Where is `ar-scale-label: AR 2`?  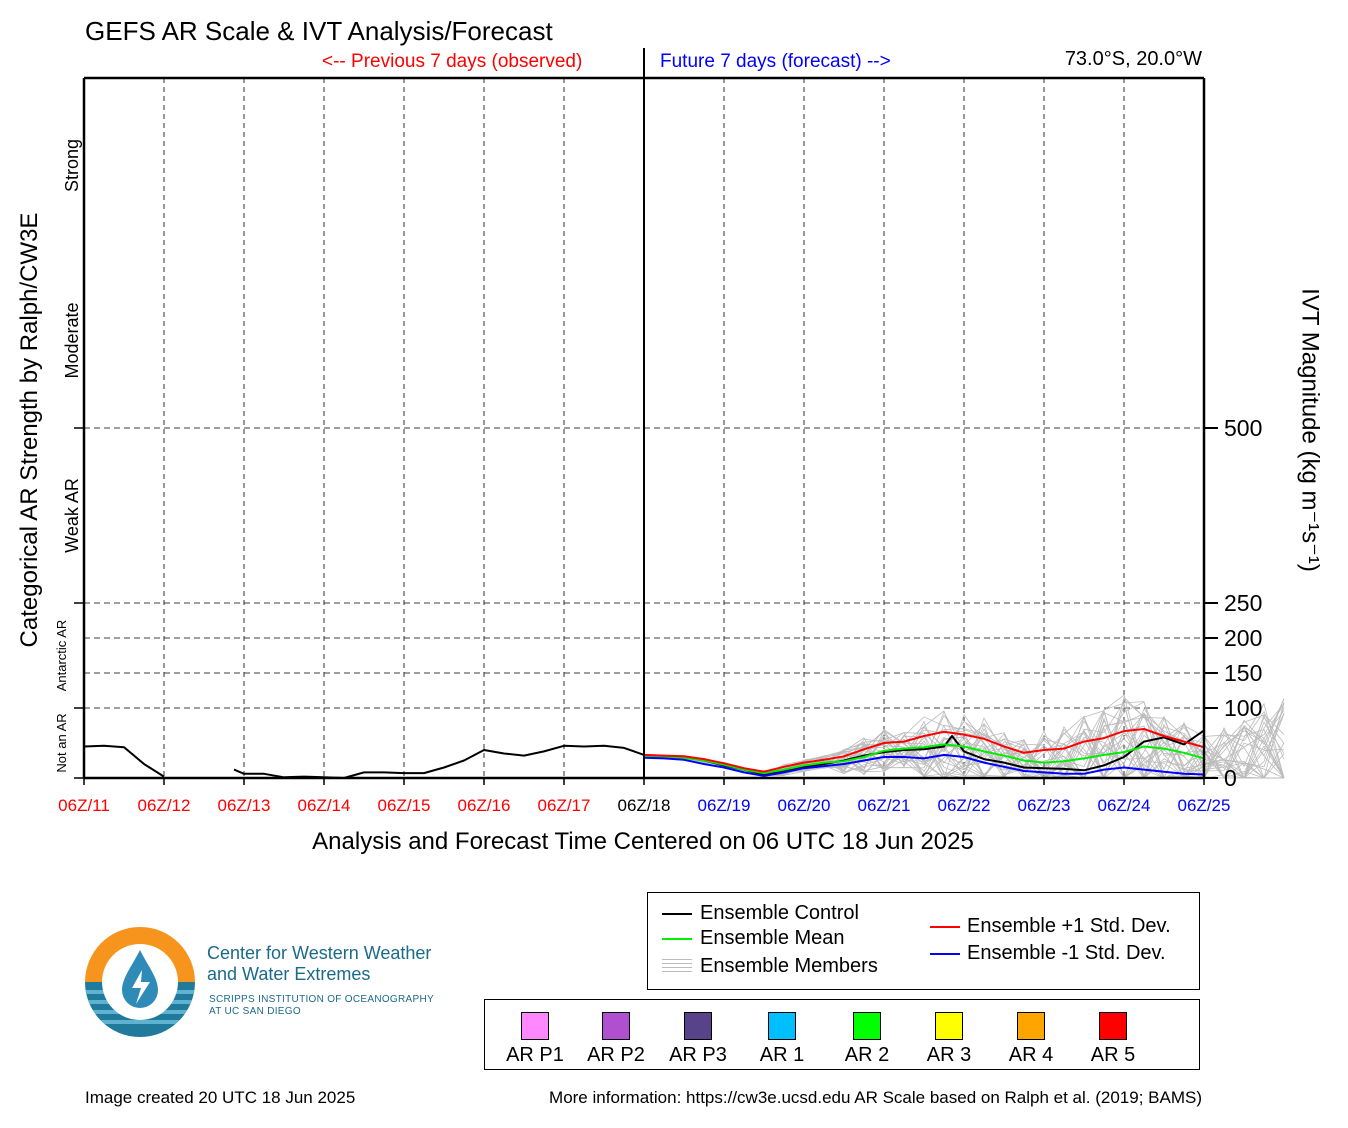 ar-scale-label: AR 2 is located at coordinates (867, 1055).